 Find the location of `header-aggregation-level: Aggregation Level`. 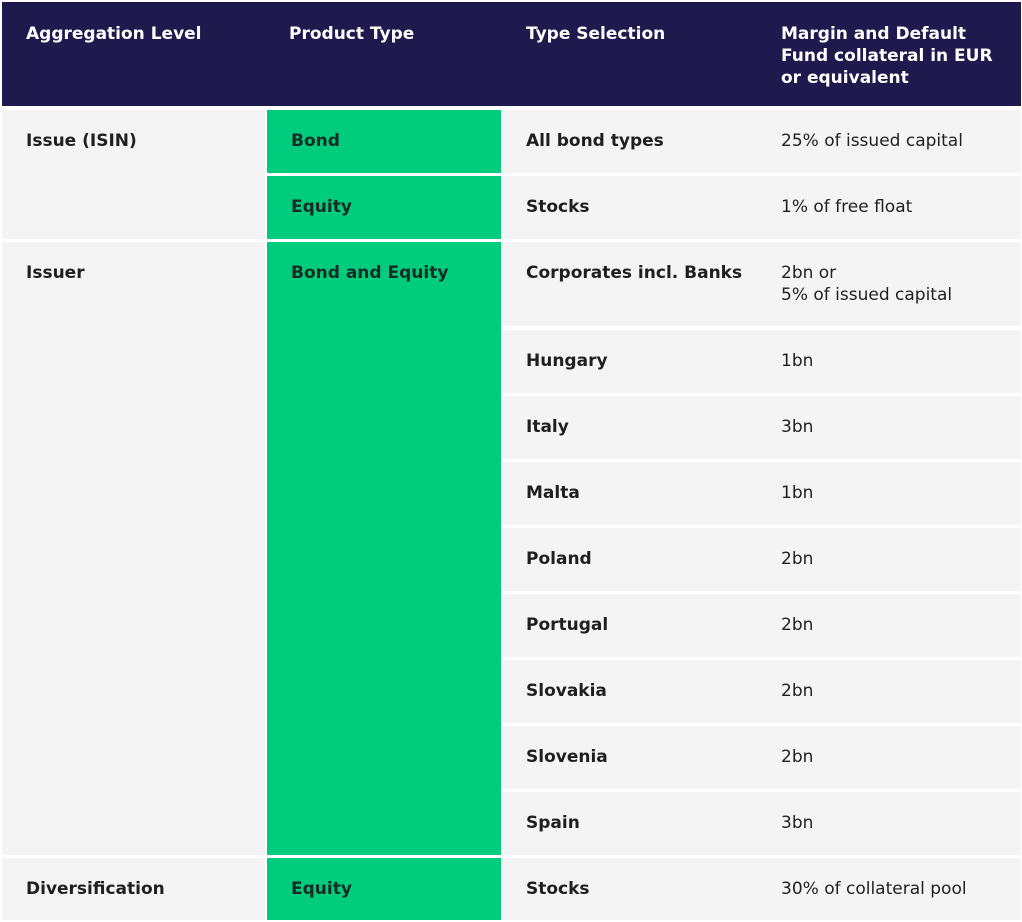

header-aggregation-level: Aggregation Level is located at coordinates (133, 54).